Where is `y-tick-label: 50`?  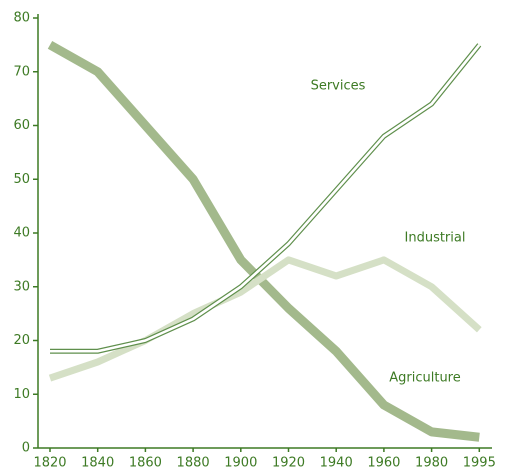 y-tick-label: 50 is located at coordinates (21, 179).